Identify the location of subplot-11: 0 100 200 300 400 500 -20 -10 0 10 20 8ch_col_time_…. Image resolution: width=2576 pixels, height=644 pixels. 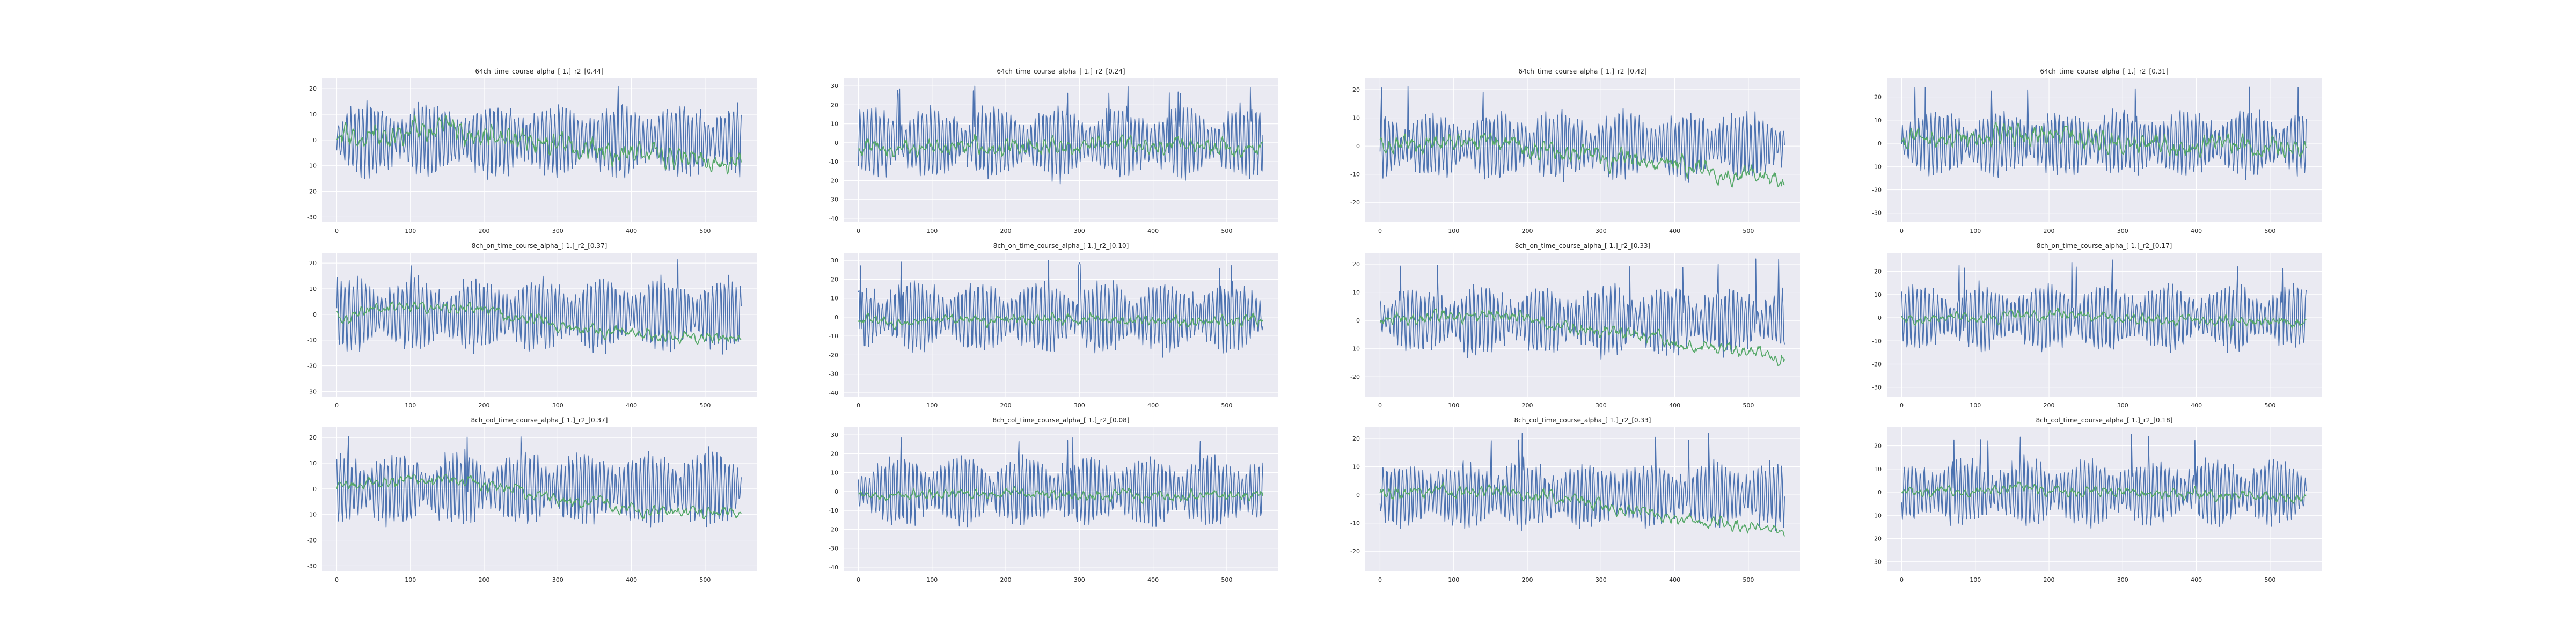
(1575, 499).